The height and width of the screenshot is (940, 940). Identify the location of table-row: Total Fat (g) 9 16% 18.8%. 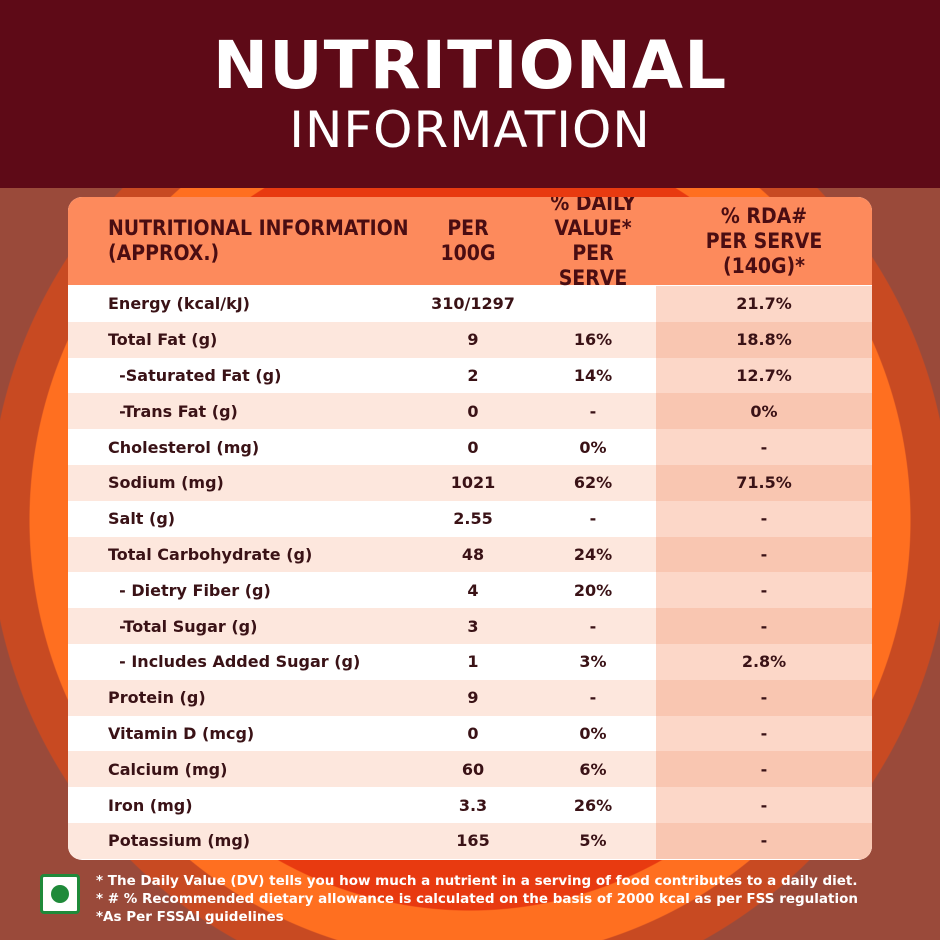
(470, 339).